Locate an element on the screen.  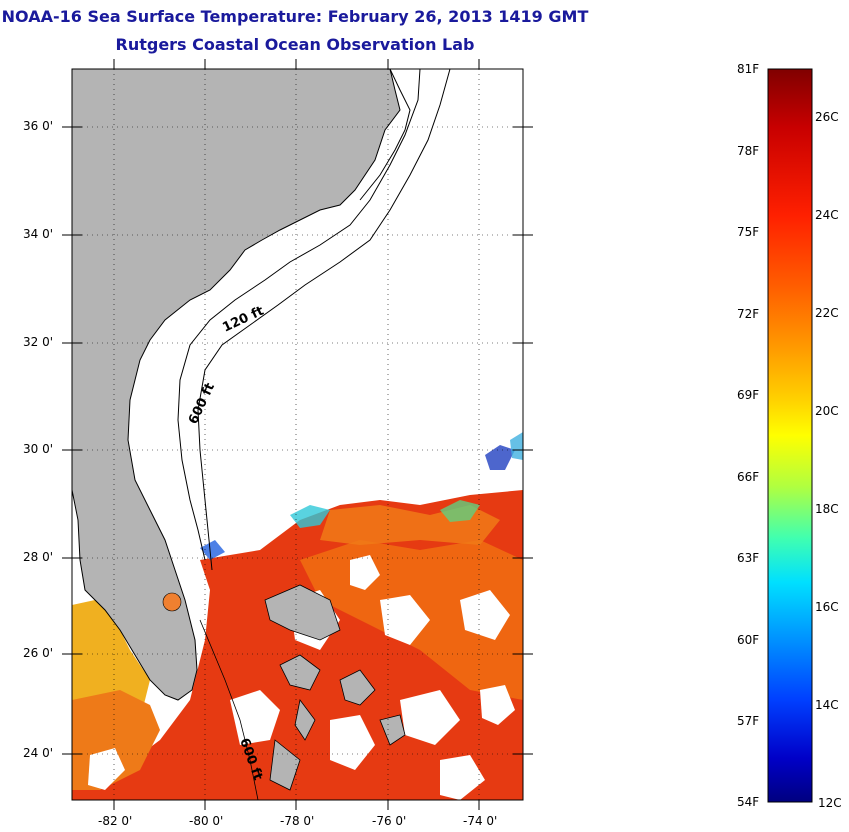
colorbar-f-label: 75F is located at coordinates (748, 232).